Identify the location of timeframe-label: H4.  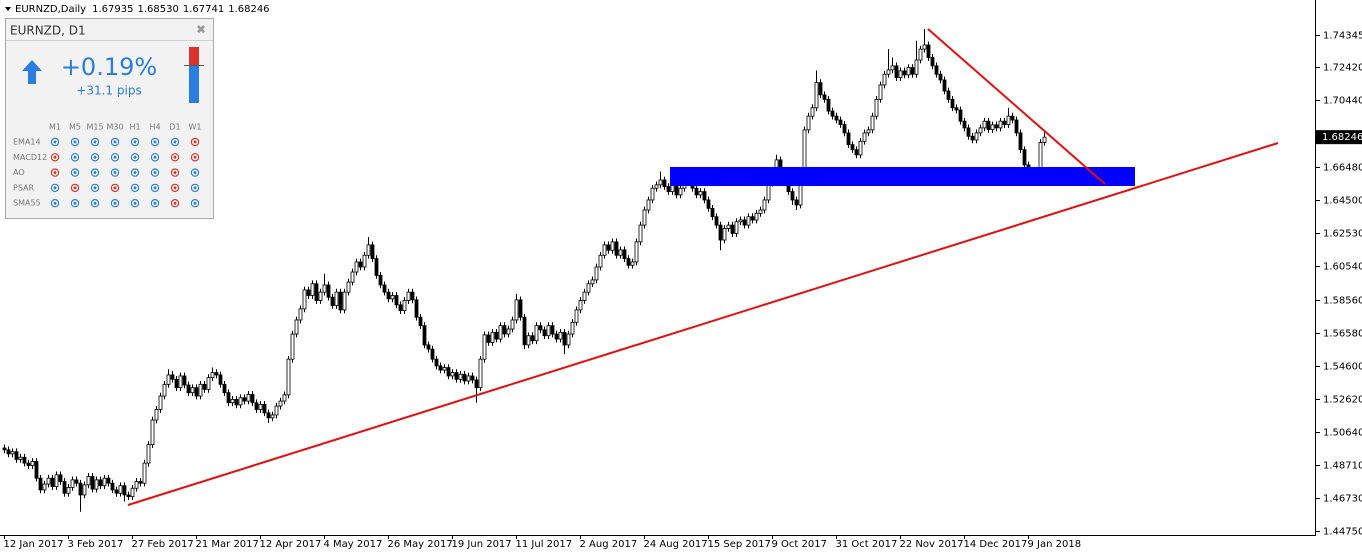
(154, 127).